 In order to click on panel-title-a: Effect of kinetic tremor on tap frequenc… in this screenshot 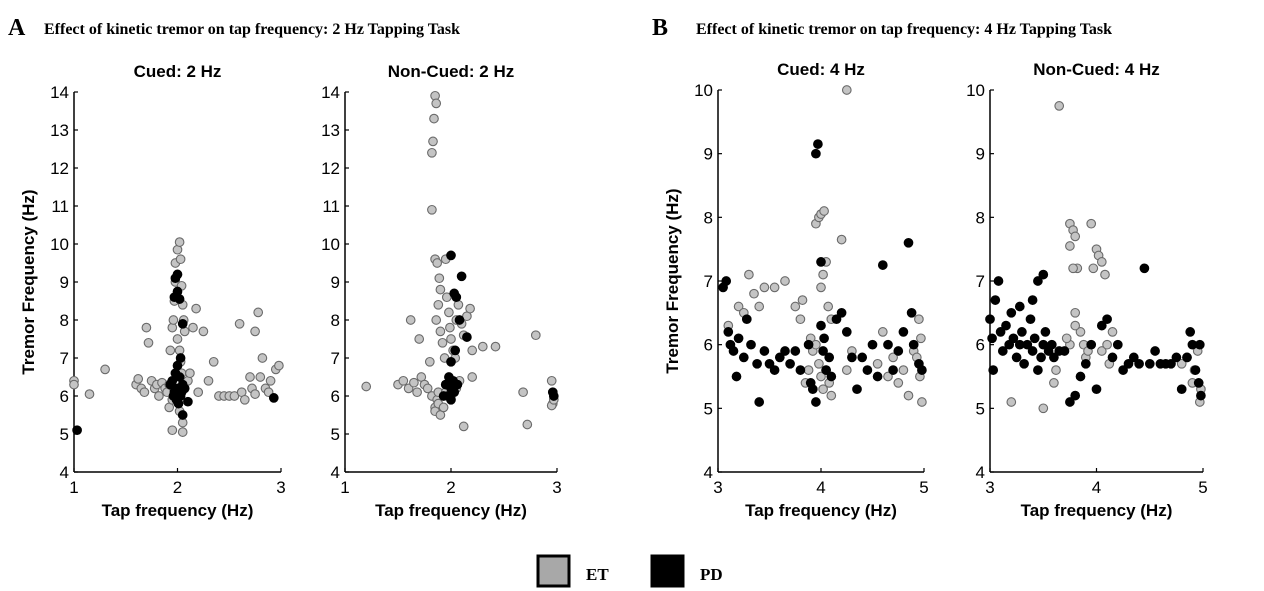, I will do `click(252, 29)`.